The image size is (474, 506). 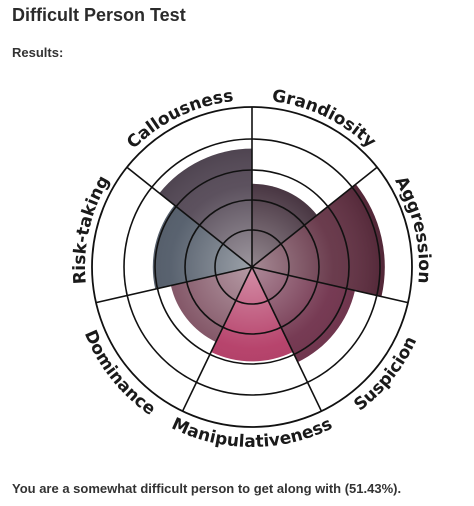 I want to click on label-suspicion: Suspicion, so click(x=385, y=374).